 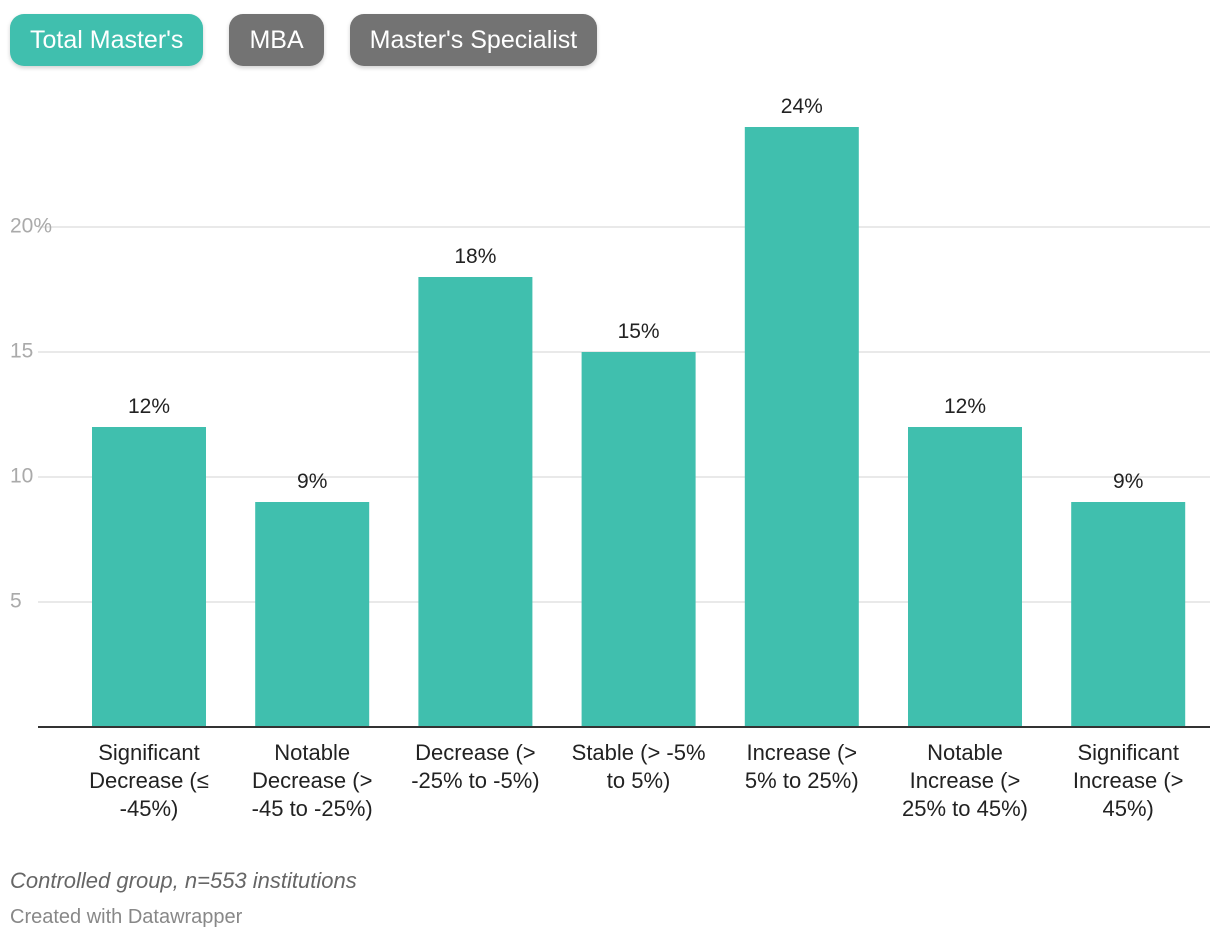 What do you see at coordinates (126, 917) in the screenshot?
I see `footer-credit: Created with Datawrapper` at bounding box center [126, 917].